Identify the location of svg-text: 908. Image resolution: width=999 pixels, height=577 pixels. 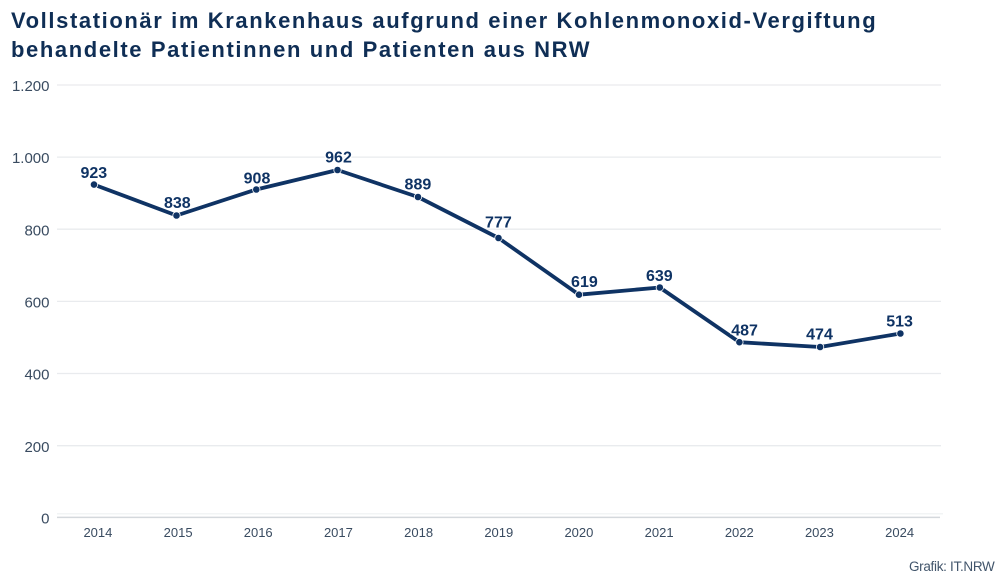
(257, 179).